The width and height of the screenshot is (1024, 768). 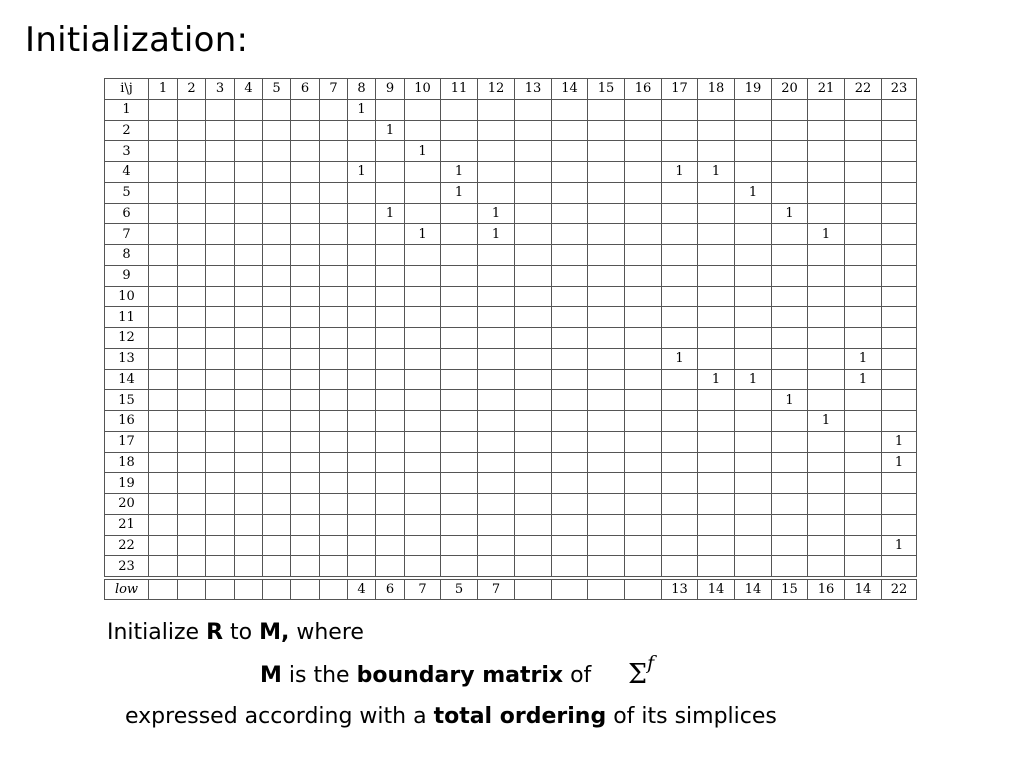 What do you see at coordinates (510, 504) in the screenshot?
I see `matrix-row: 20` at bounding box center [510, 504].